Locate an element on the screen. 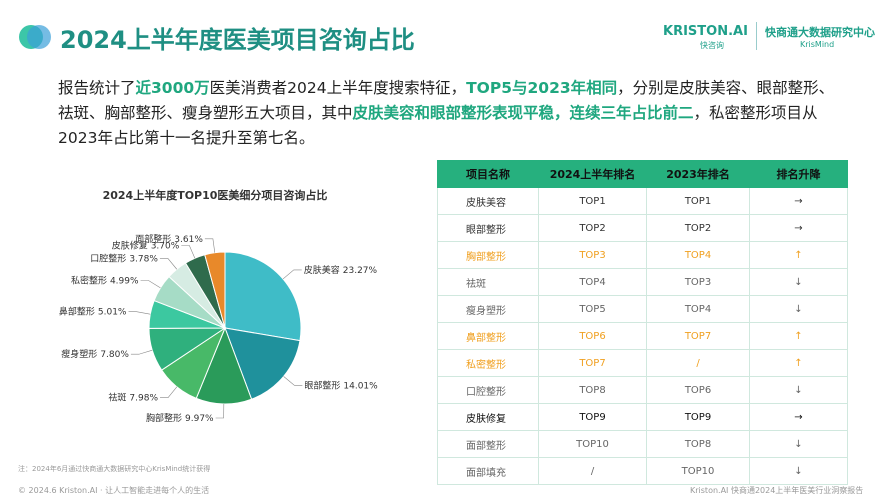 This screenshot has width=888, height=500. slice-label: 皮肤美容 23.27% is located at coordinates (341, 269).